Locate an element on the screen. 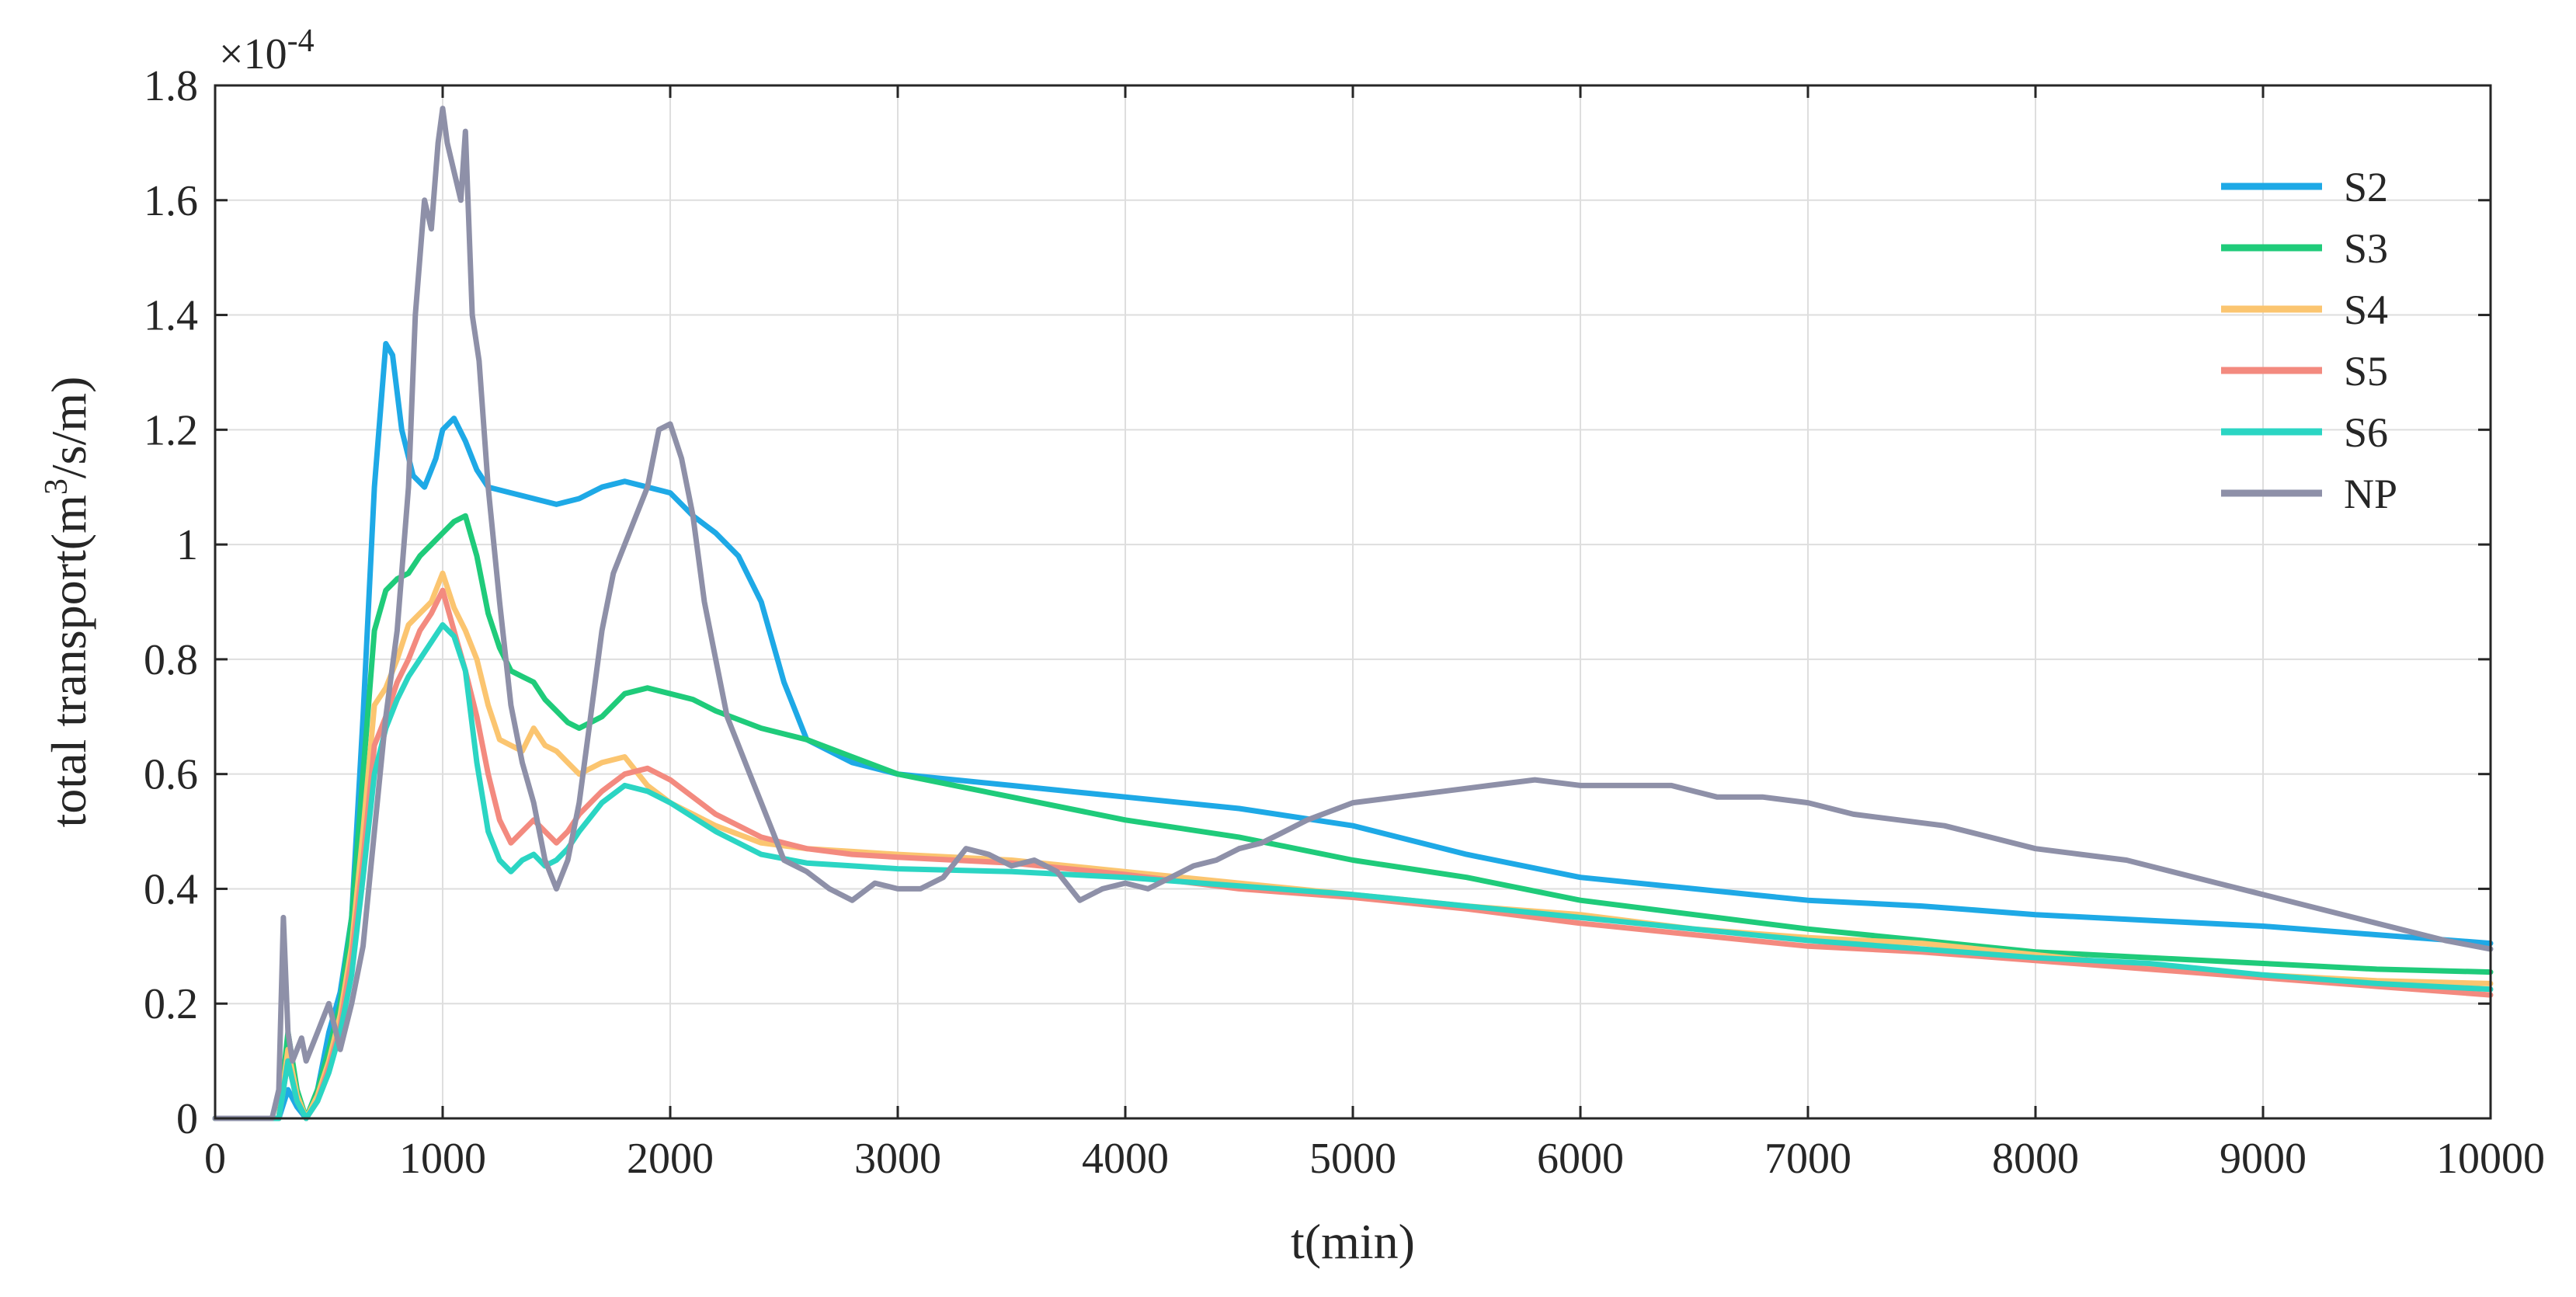  x-tick-label: 7000 is located at coordinates (1808, 1159).